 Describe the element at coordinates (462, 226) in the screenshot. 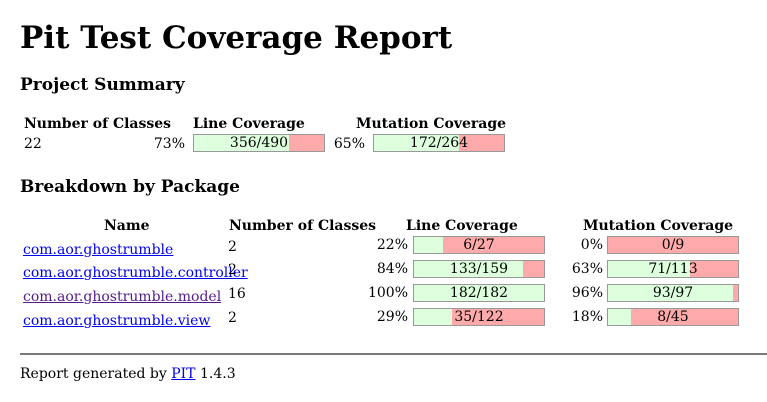

I see `breakdown-col-line: Line Coverage` at that location.